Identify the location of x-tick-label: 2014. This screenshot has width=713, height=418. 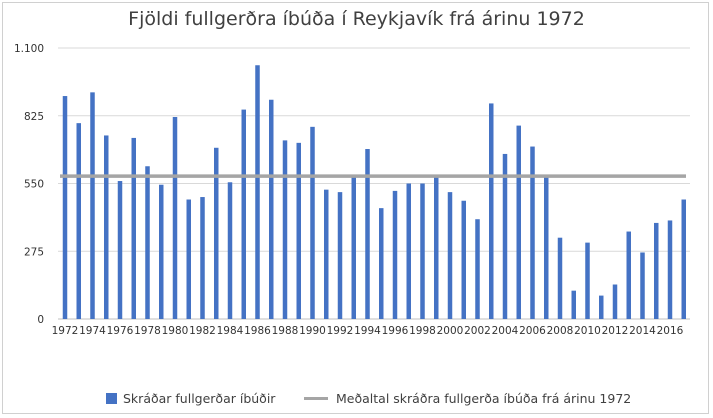
(642, 331).